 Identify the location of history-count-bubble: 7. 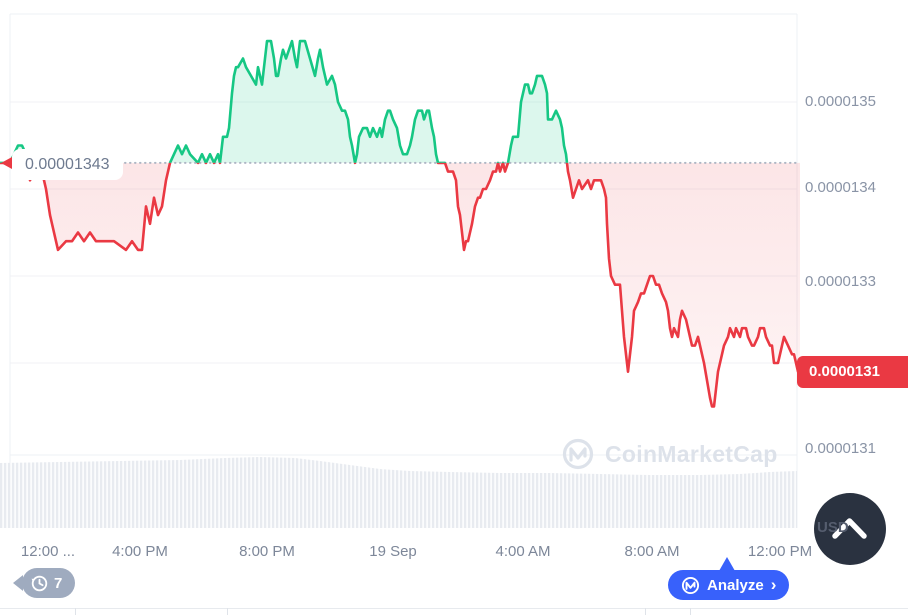
(44, 583).